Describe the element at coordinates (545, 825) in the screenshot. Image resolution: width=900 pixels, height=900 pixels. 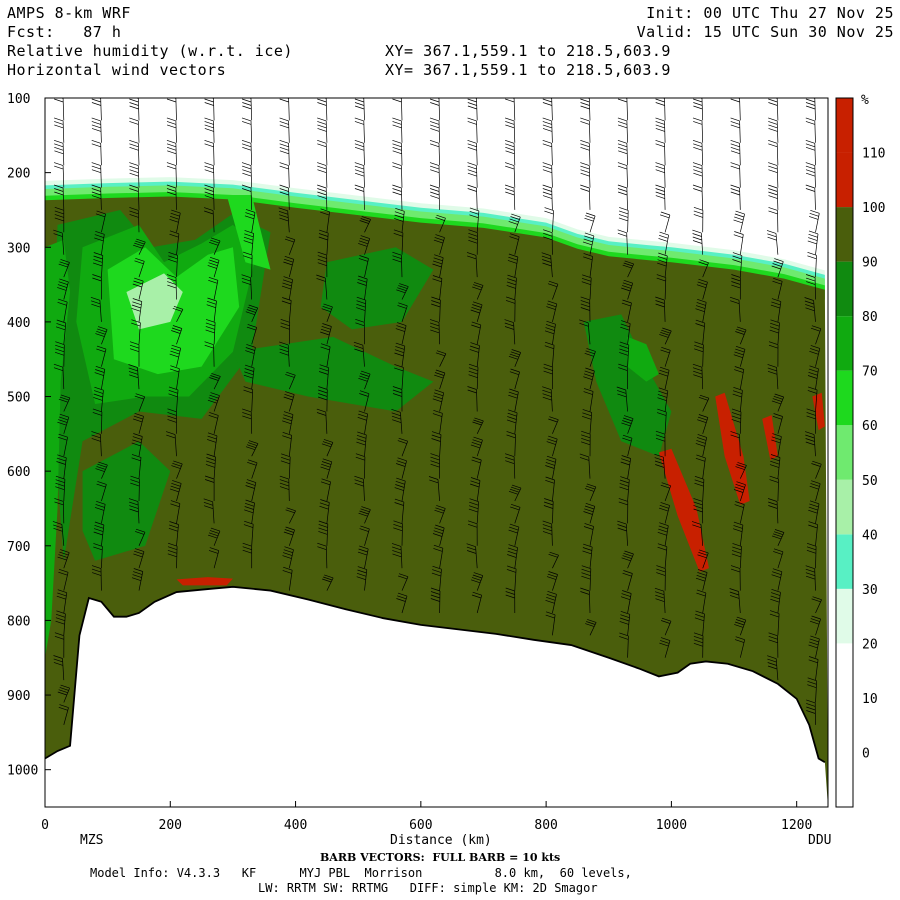
I see `x-tick-label: 800` at that location.